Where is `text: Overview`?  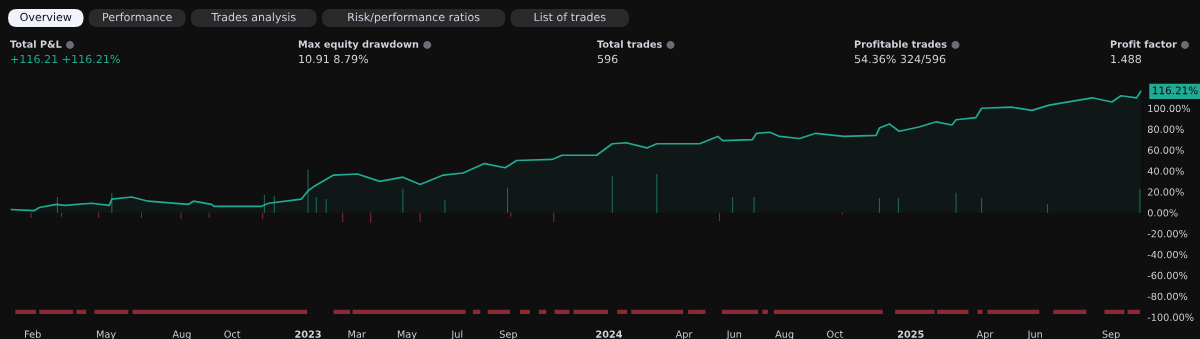 text: Overview is located at coordinates (46, 17).